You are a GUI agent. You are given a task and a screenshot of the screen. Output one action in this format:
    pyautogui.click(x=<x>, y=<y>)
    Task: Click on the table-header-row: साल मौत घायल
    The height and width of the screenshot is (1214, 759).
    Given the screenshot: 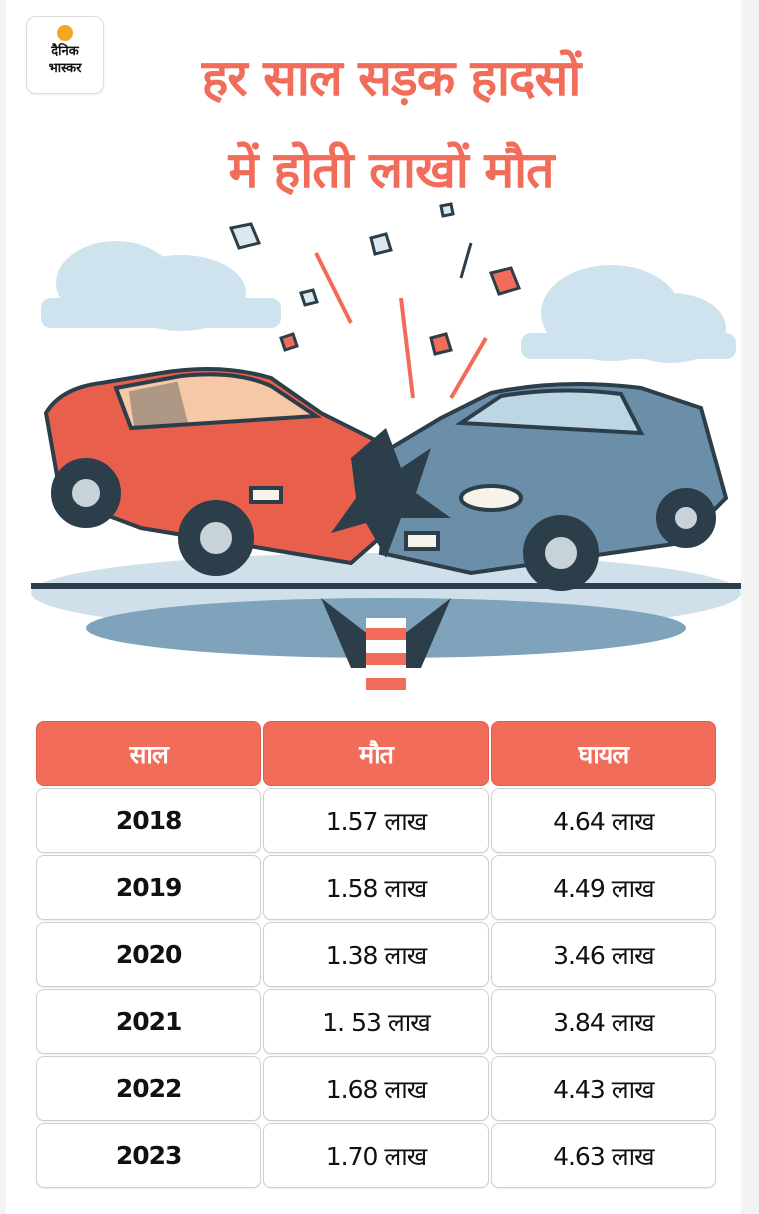 What is the action you would take?
    pyautogui.click(x=376, y=753)
    